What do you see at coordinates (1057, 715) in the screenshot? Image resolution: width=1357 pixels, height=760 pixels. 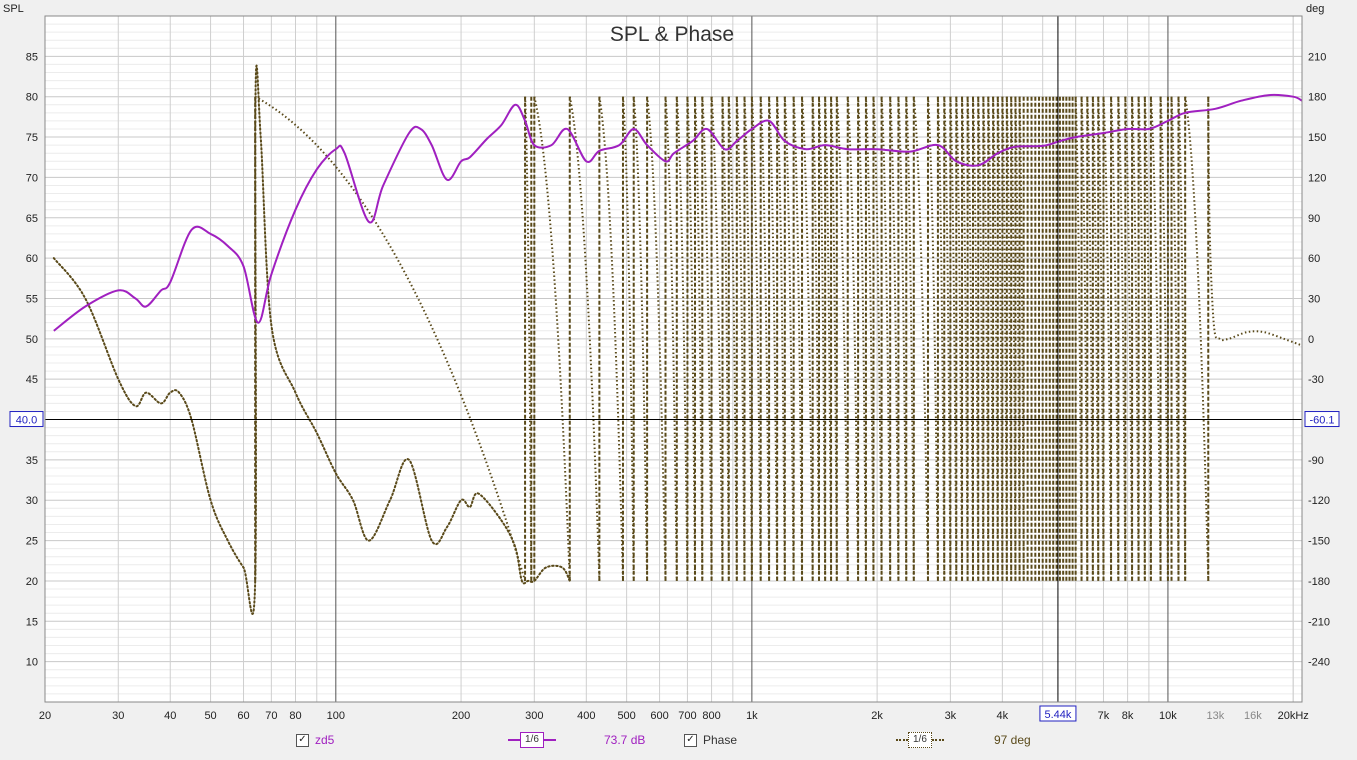 I see `cursor-freq-readout: 5.44k` at bounding box center [1057, 715].